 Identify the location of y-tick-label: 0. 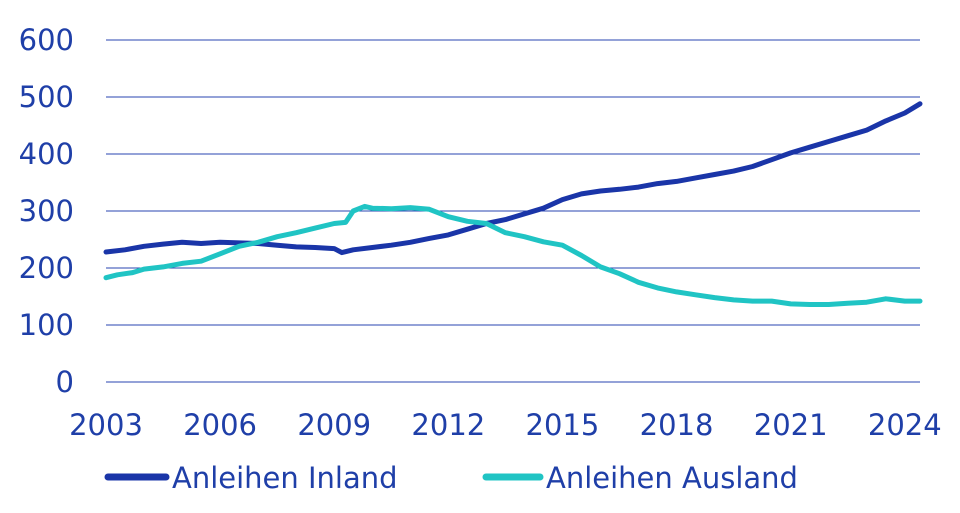
(65, 382).